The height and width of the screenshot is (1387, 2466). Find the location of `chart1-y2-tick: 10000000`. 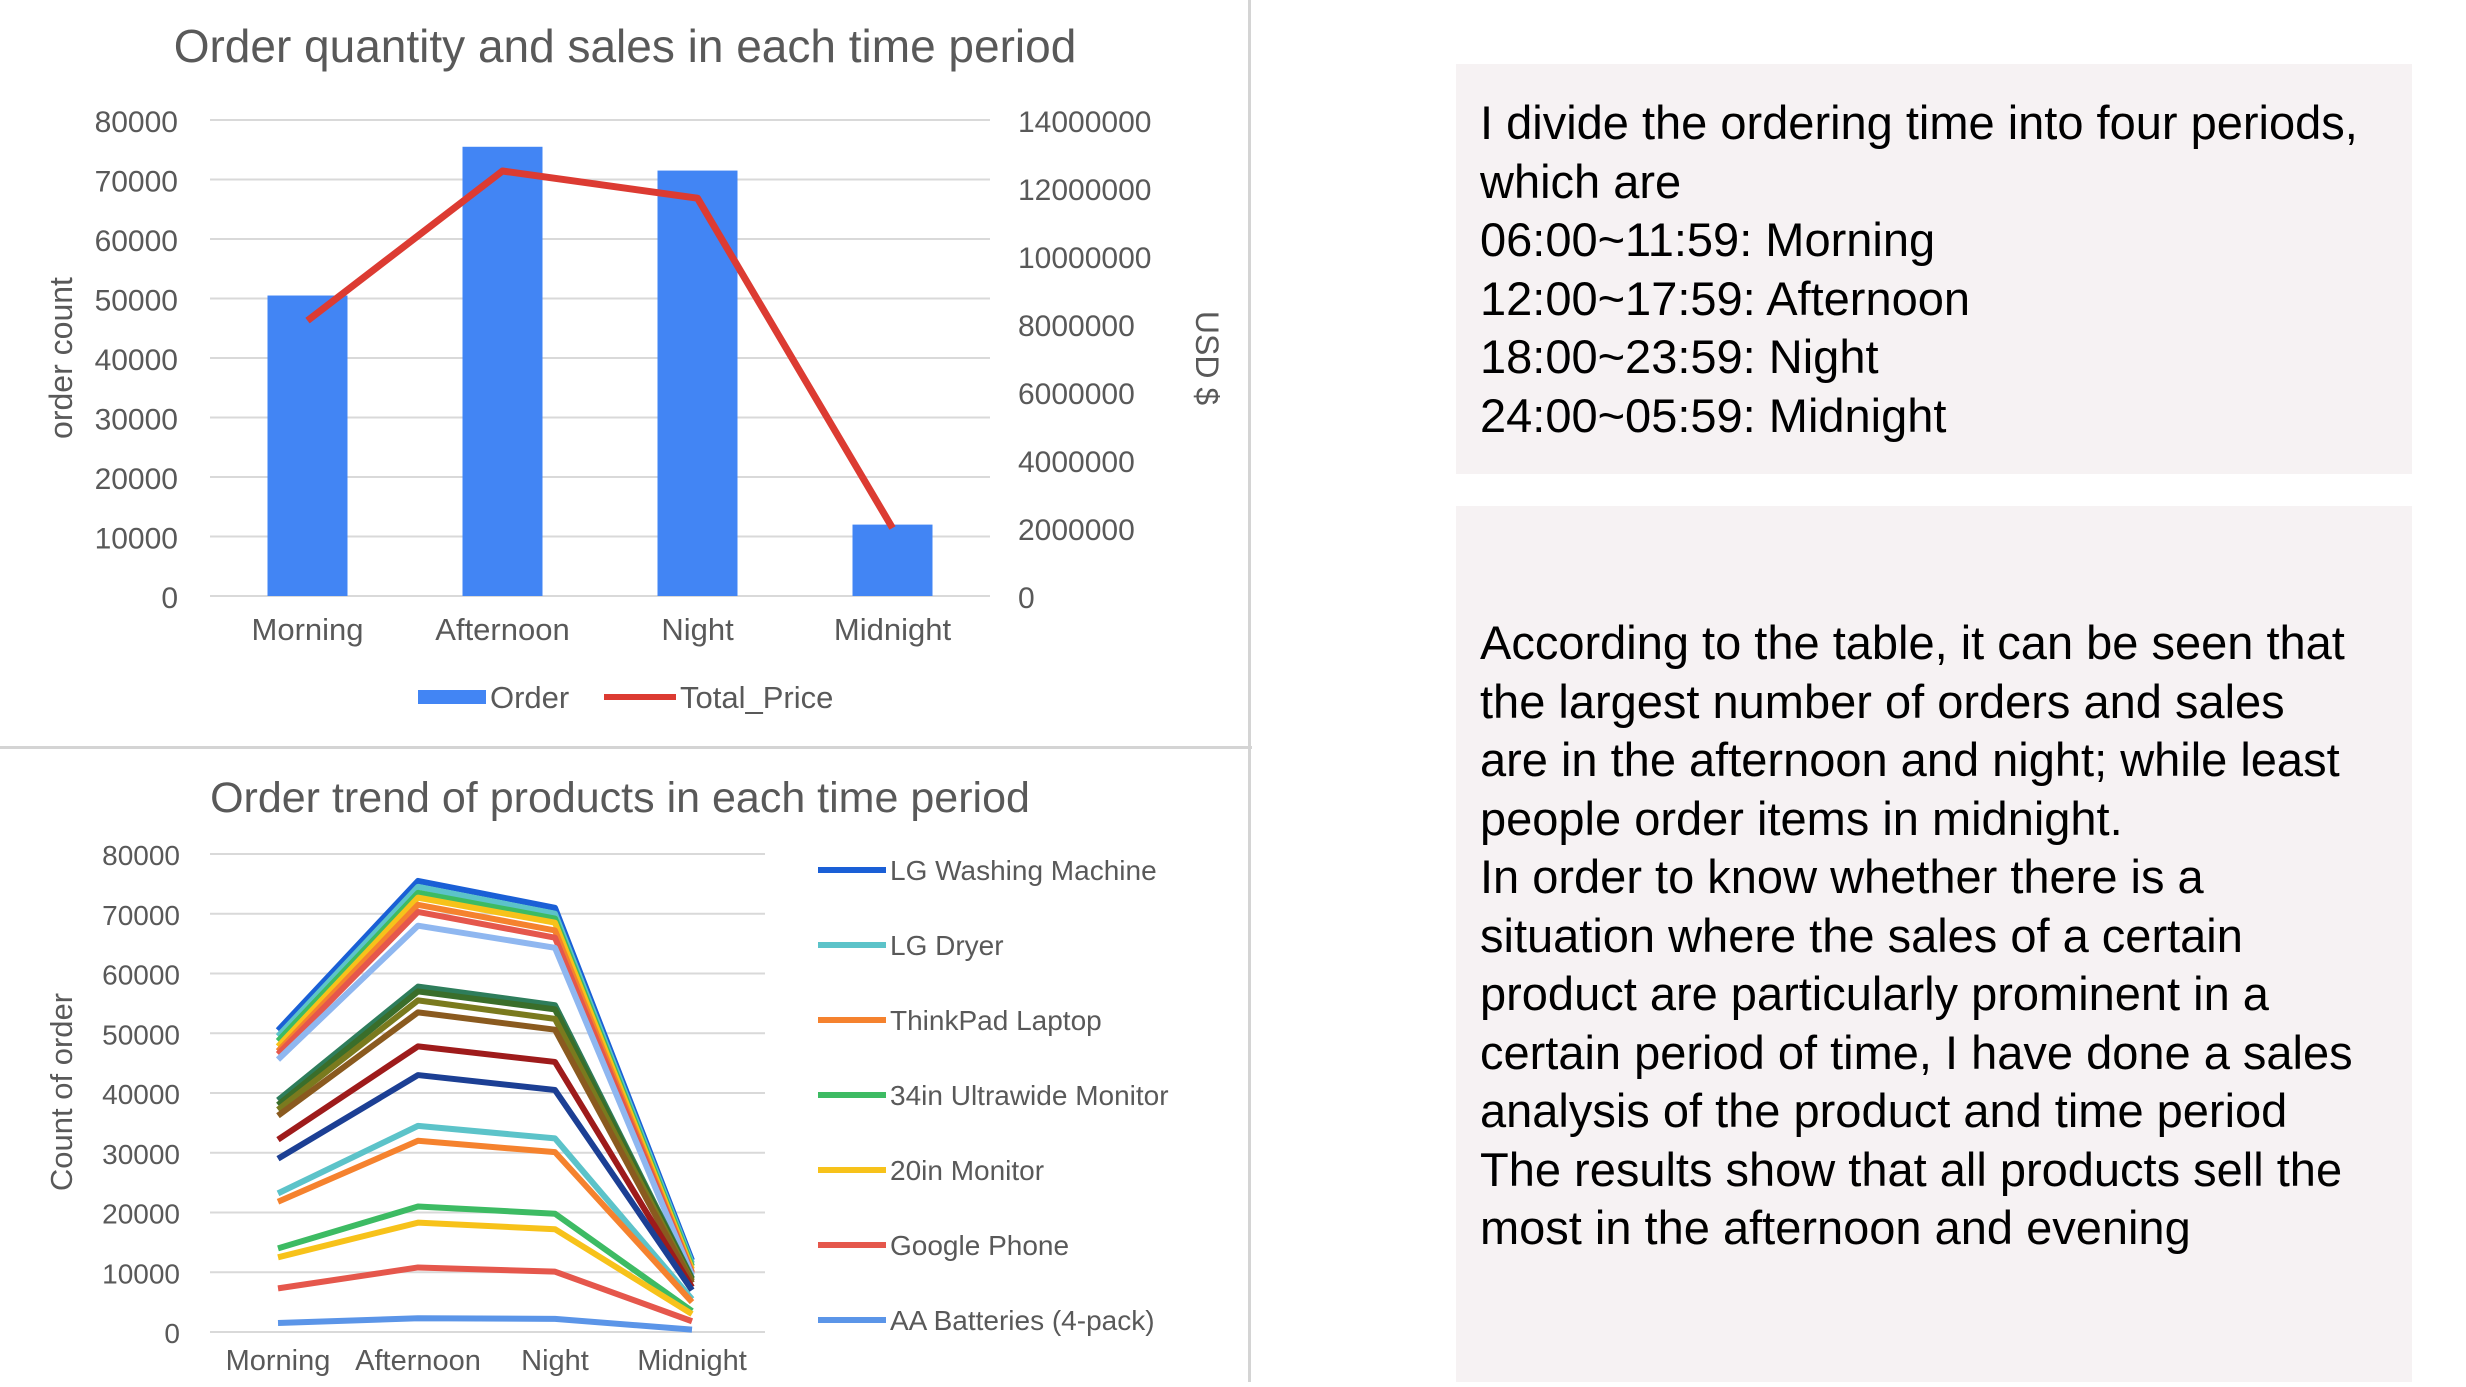

chart1-y2-tick: 10000000 is located at coordinates (1084, 258).